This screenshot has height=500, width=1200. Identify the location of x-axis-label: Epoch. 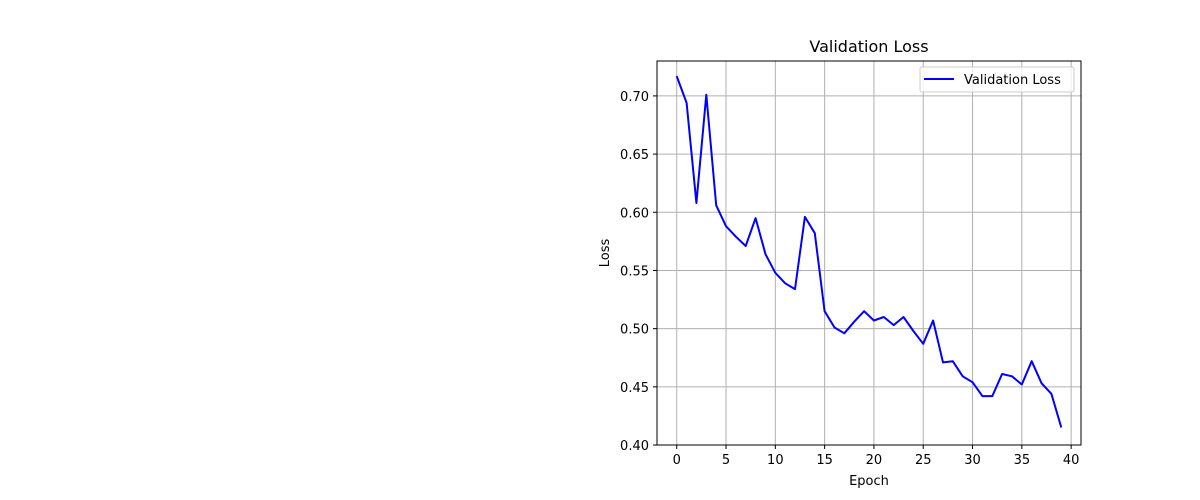
(869, 481).